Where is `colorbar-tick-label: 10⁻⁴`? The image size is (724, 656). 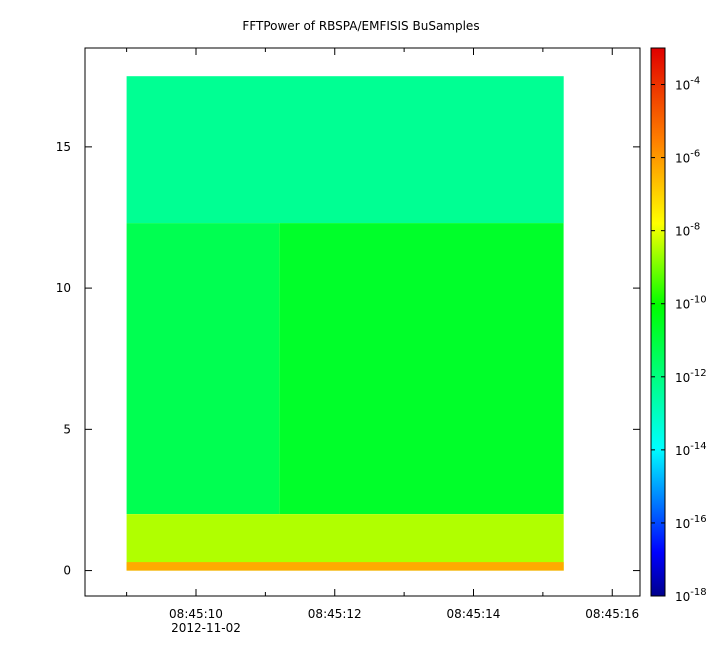 colorbar-tick-label: 10⁻⁴ is located at coordinates (687, 84).